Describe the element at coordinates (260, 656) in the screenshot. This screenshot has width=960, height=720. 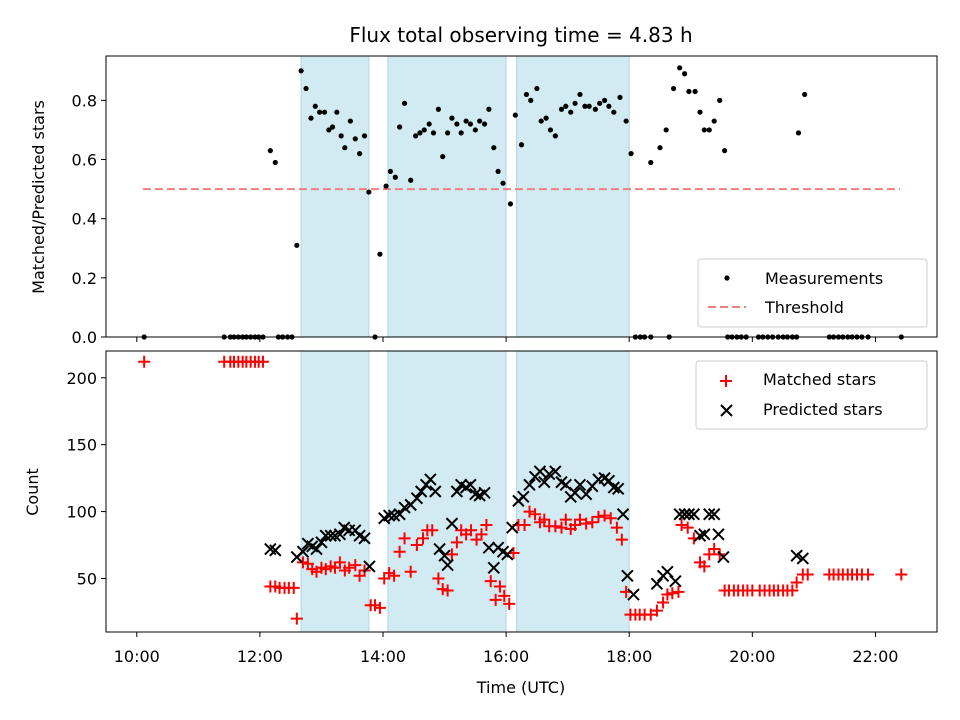
I see `x-tick-label: 12:00` at that location.